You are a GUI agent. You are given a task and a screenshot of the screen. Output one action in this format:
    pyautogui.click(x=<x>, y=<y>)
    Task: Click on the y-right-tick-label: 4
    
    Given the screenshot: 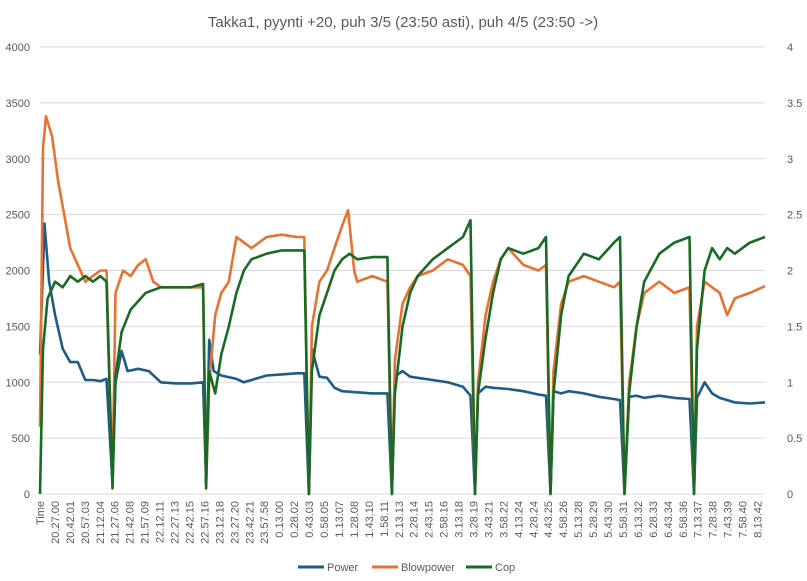 What is the action you would take?
    pyautogui.click(x=790, y=48)
    